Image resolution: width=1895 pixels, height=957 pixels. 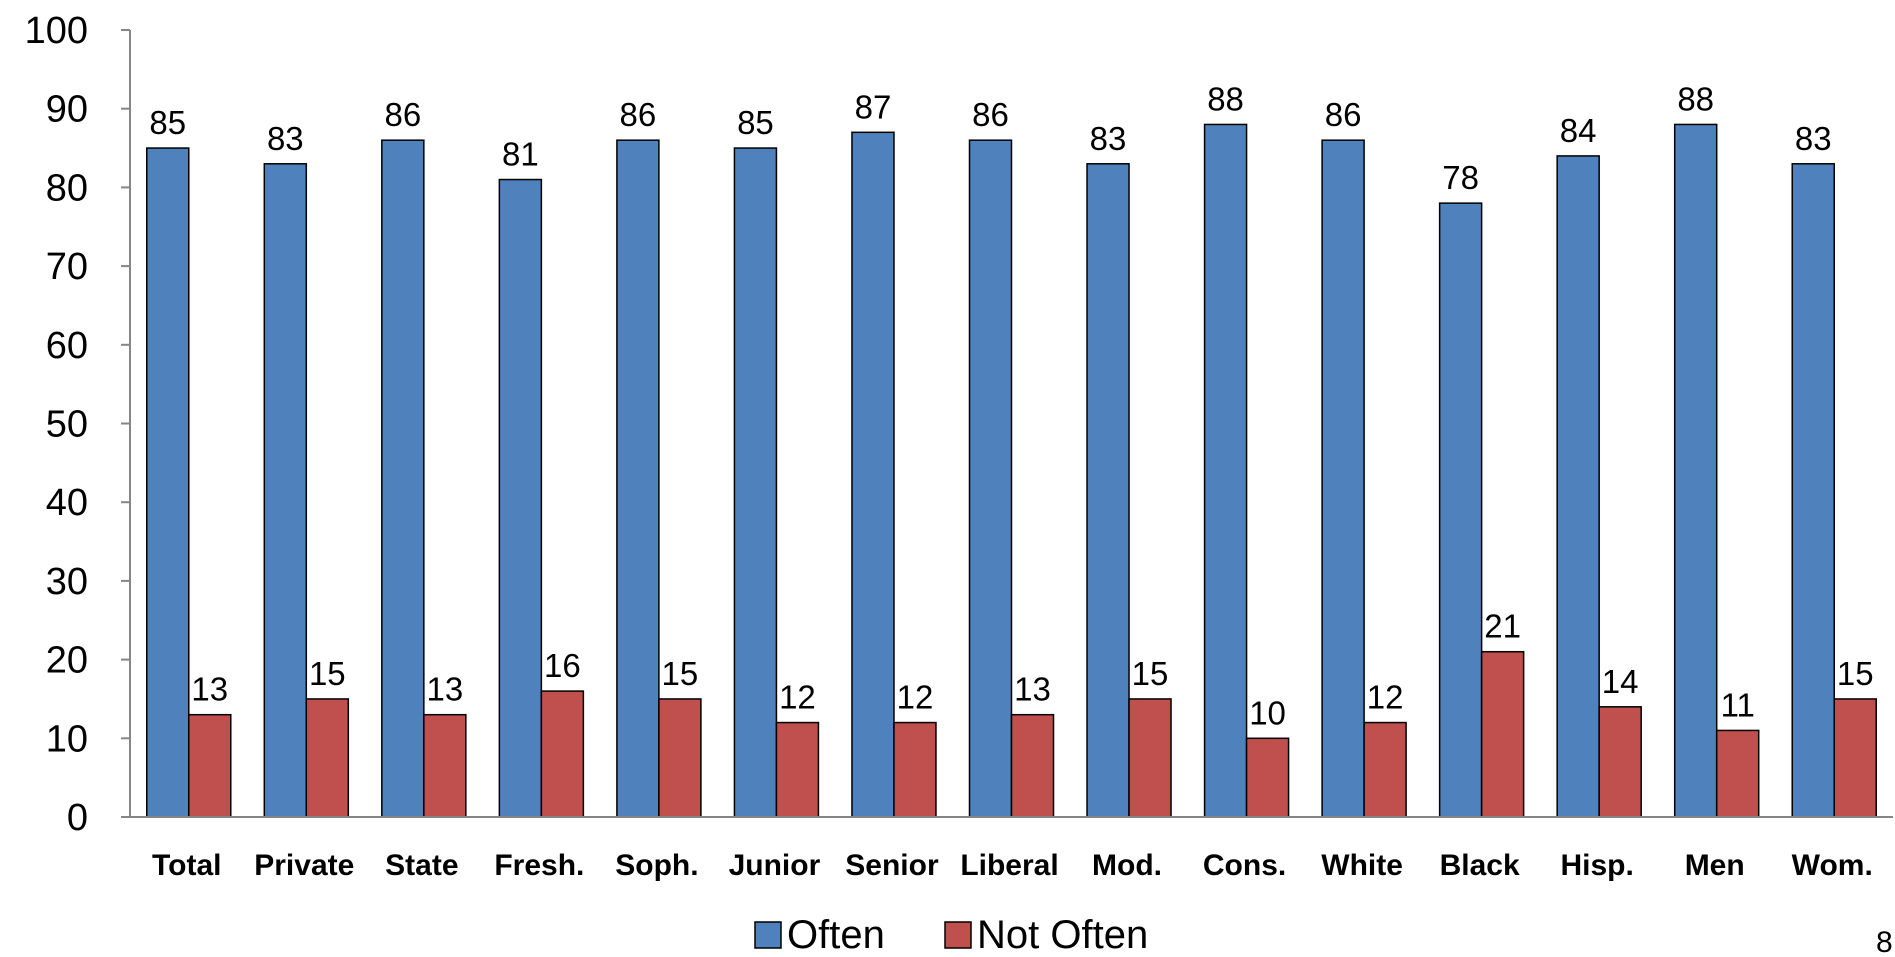 What do you see at coordinates (1267, 712) in the screenshot?
I see `data-label: 10` at bounding box center [1267, 712].